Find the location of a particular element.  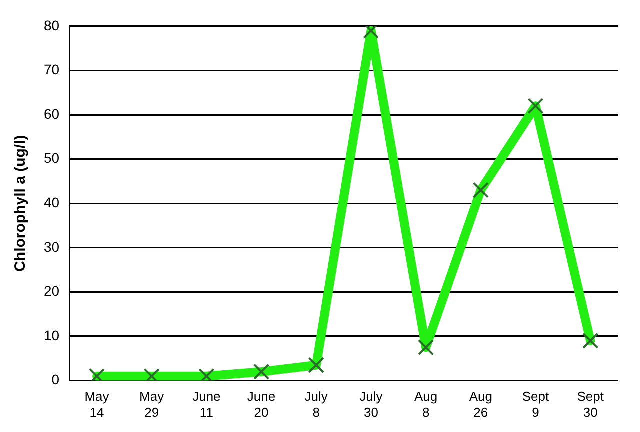

x-tick-label: Sept 9 is located at coordinates (536, 404).